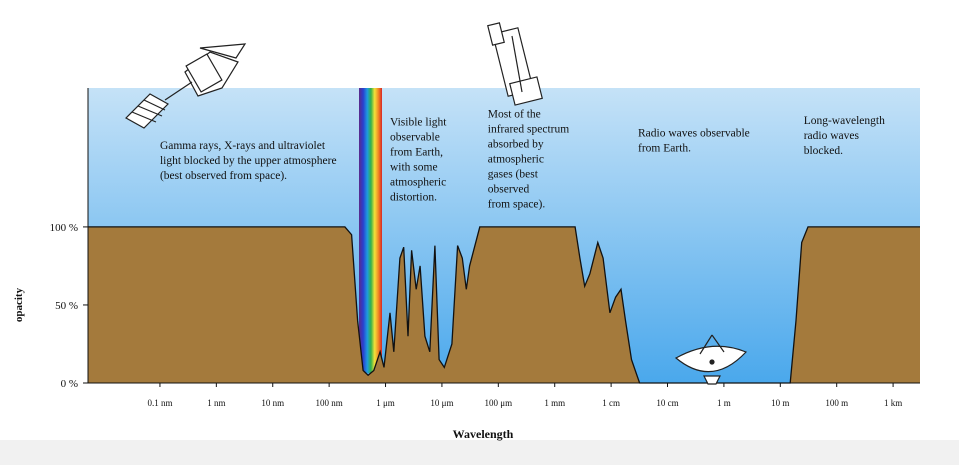 This screenshot has height=470, width=959. I want to click on x-tick-label: 10 m, so click(780, 403).